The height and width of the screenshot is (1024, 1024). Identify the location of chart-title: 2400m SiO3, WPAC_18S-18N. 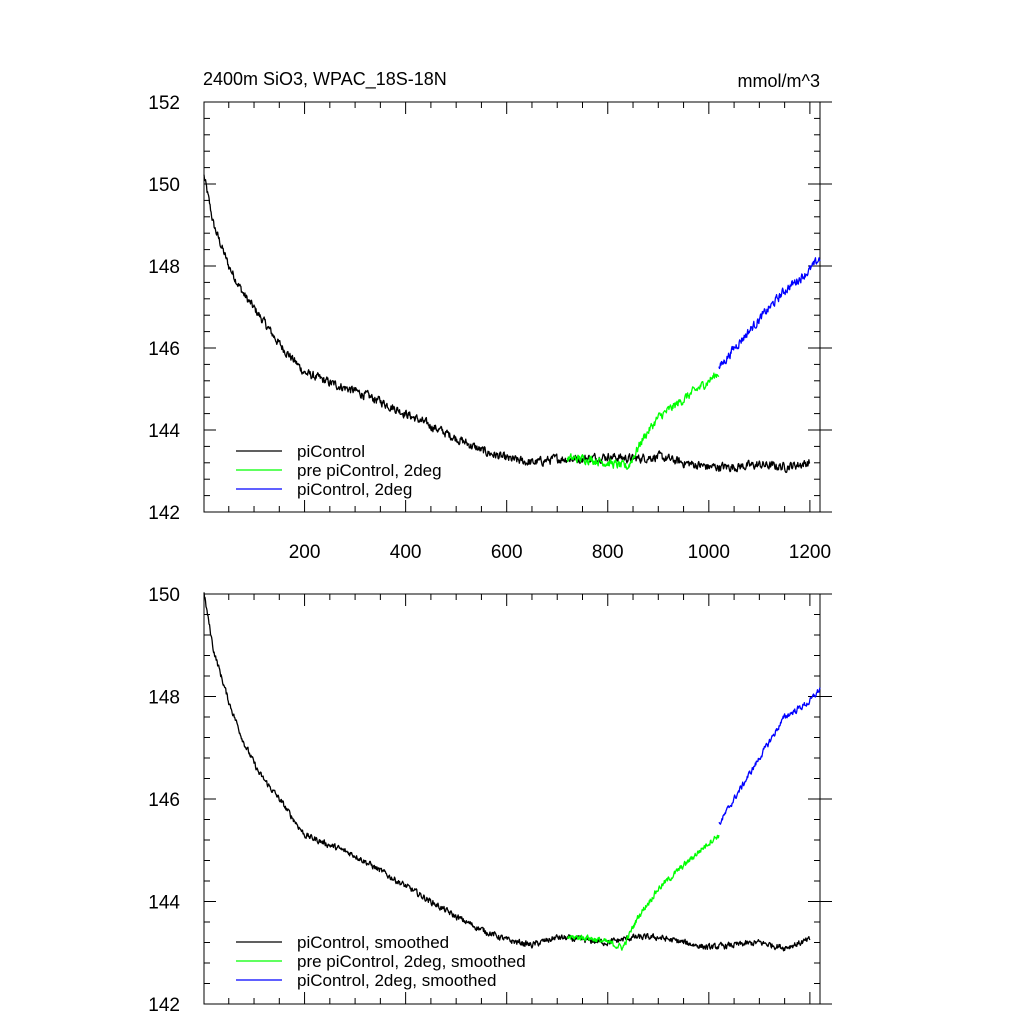
(325, 79).